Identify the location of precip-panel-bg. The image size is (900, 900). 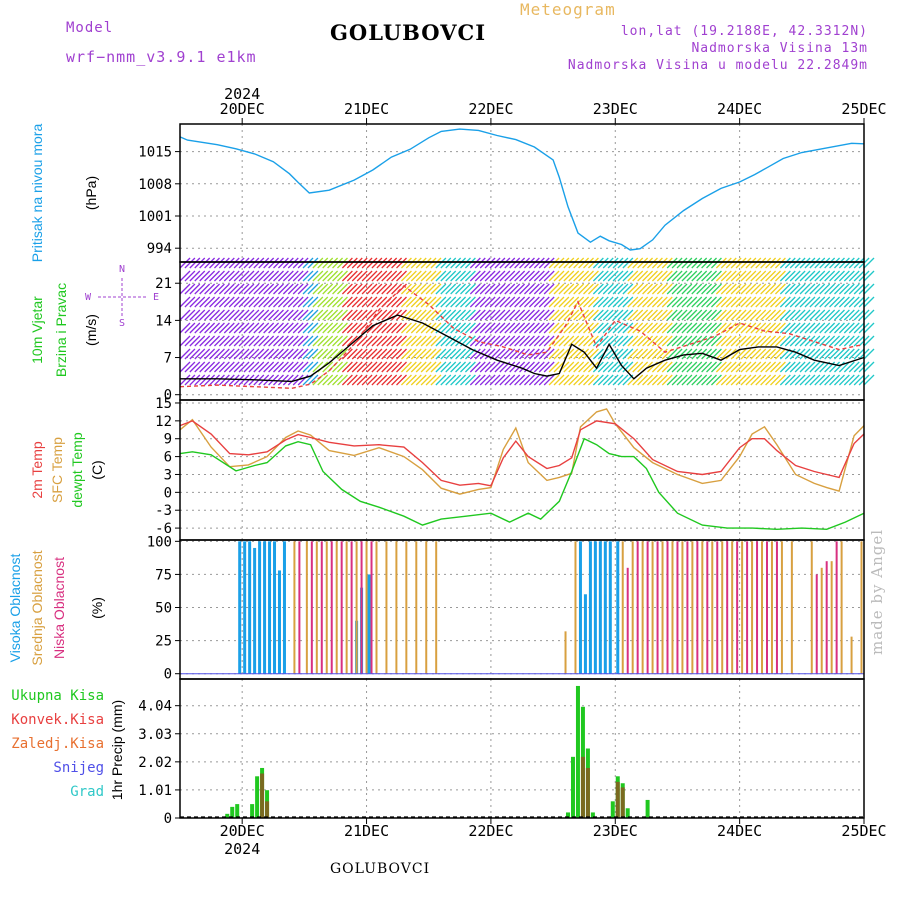
(522, 748).